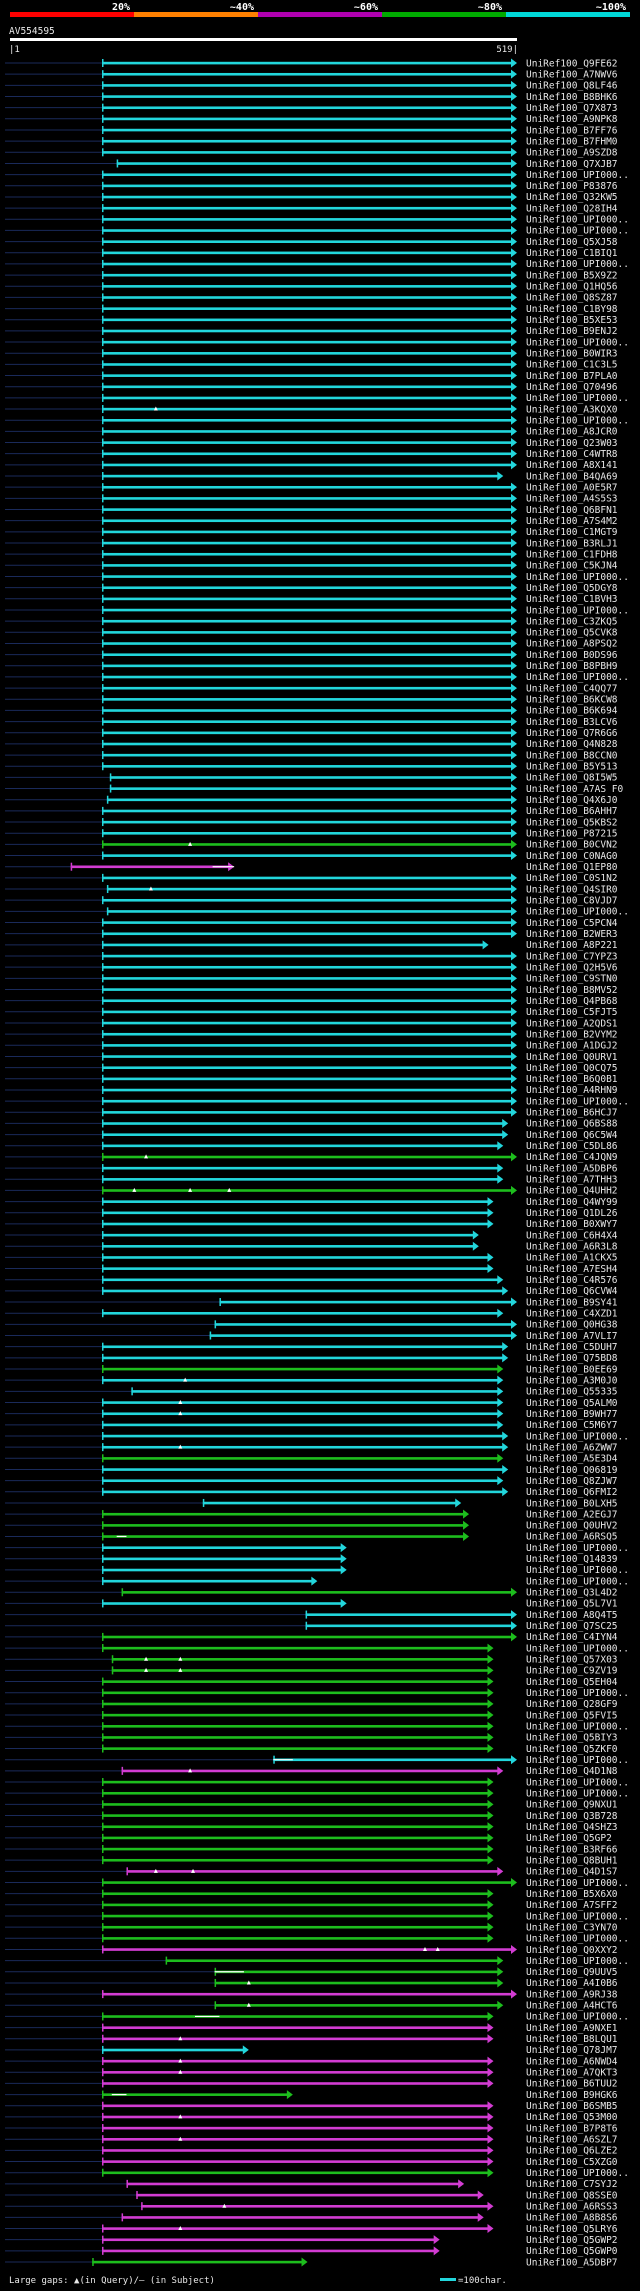  Describe the element at coordinates (572, 532) in the screenshot. I see `hit-label: UniRef100_C1MGT9` at that location.